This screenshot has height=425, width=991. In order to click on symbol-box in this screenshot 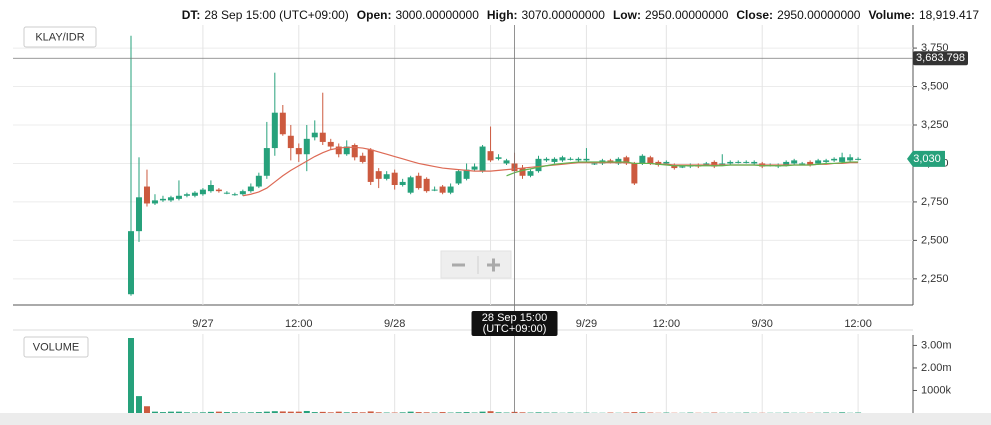, I will do `click(60, 37)`.